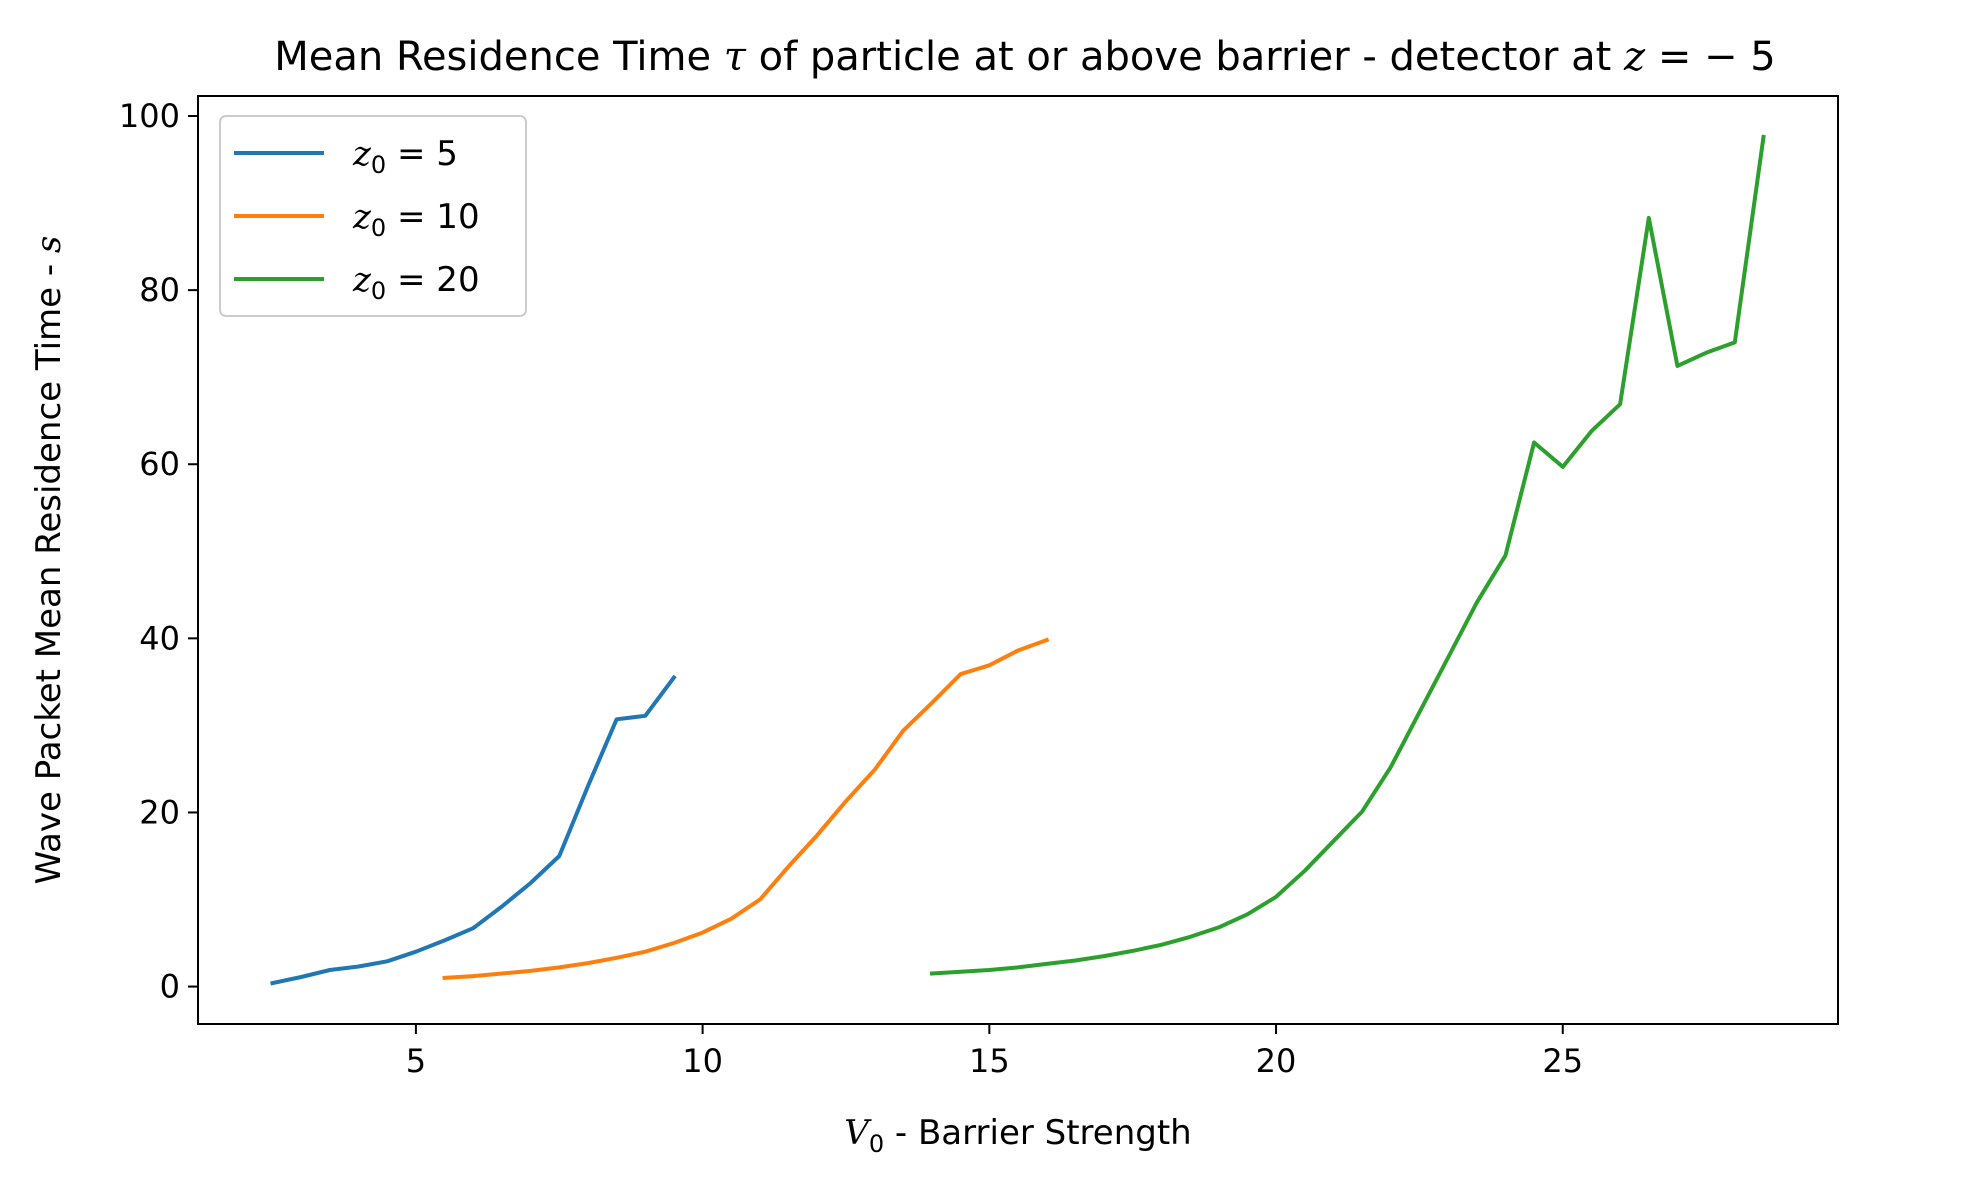 The height and width of the screenshot is (1182, 1977). I want to click on x-tick-label: 25, so click(1562, 1061).